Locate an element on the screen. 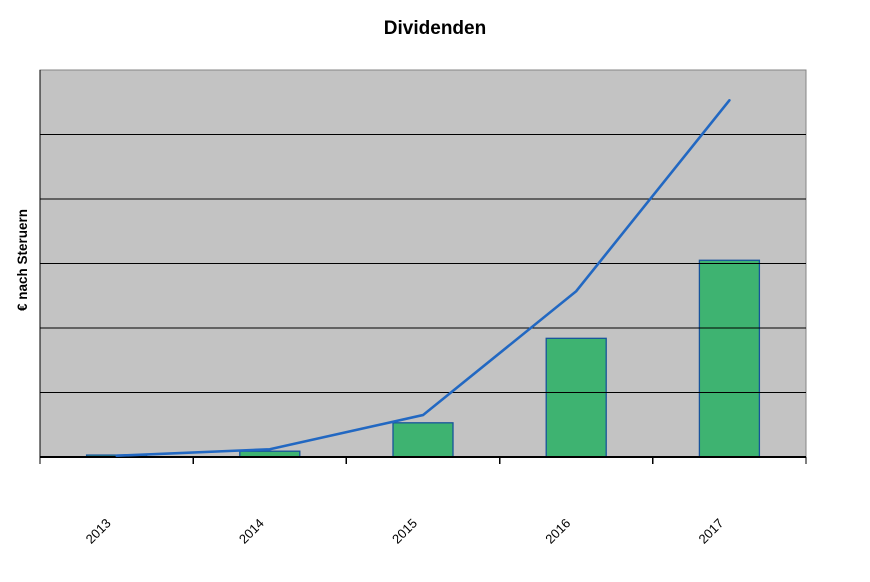 This screenshot has height=582, width=870. bar-2017 is located at coordinates (729, 358).